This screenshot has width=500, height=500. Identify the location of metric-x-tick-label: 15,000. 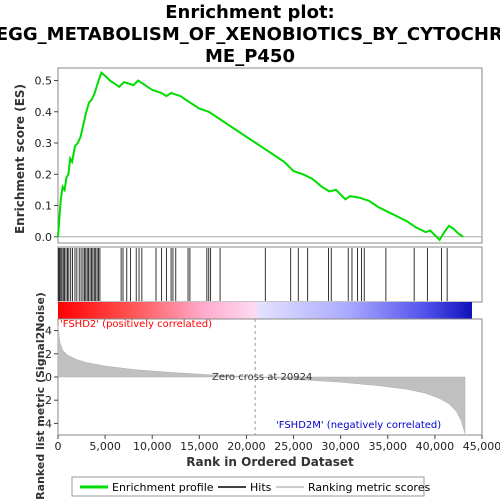
(199, 446).